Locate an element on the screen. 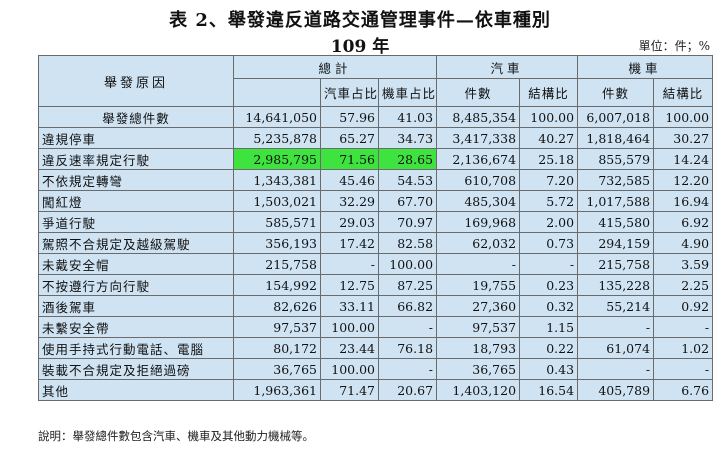 This screenshot has width=720, height=451. unit-label: 單位：件；% is located at coordinates (674, 46).